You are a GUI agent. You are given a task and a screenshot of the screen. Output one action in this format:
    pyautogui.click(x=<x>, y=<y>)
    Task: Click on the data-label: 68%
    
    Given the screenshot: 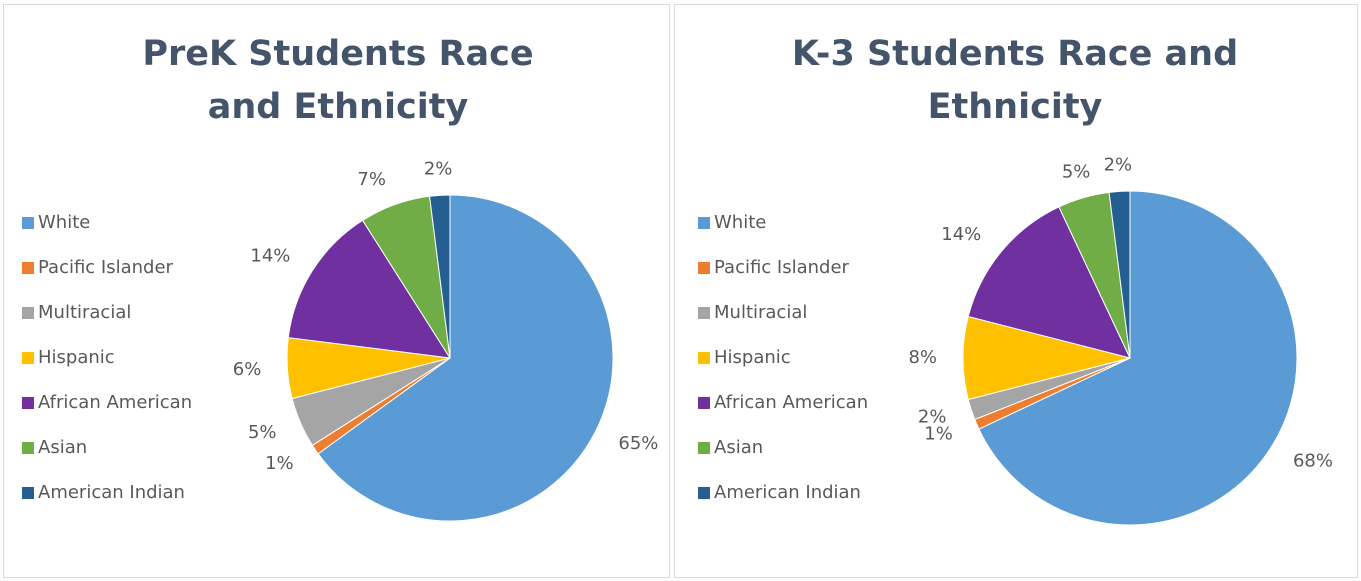 What is the action you would take?
    pyautogui.click(x=1313, y=460)
    